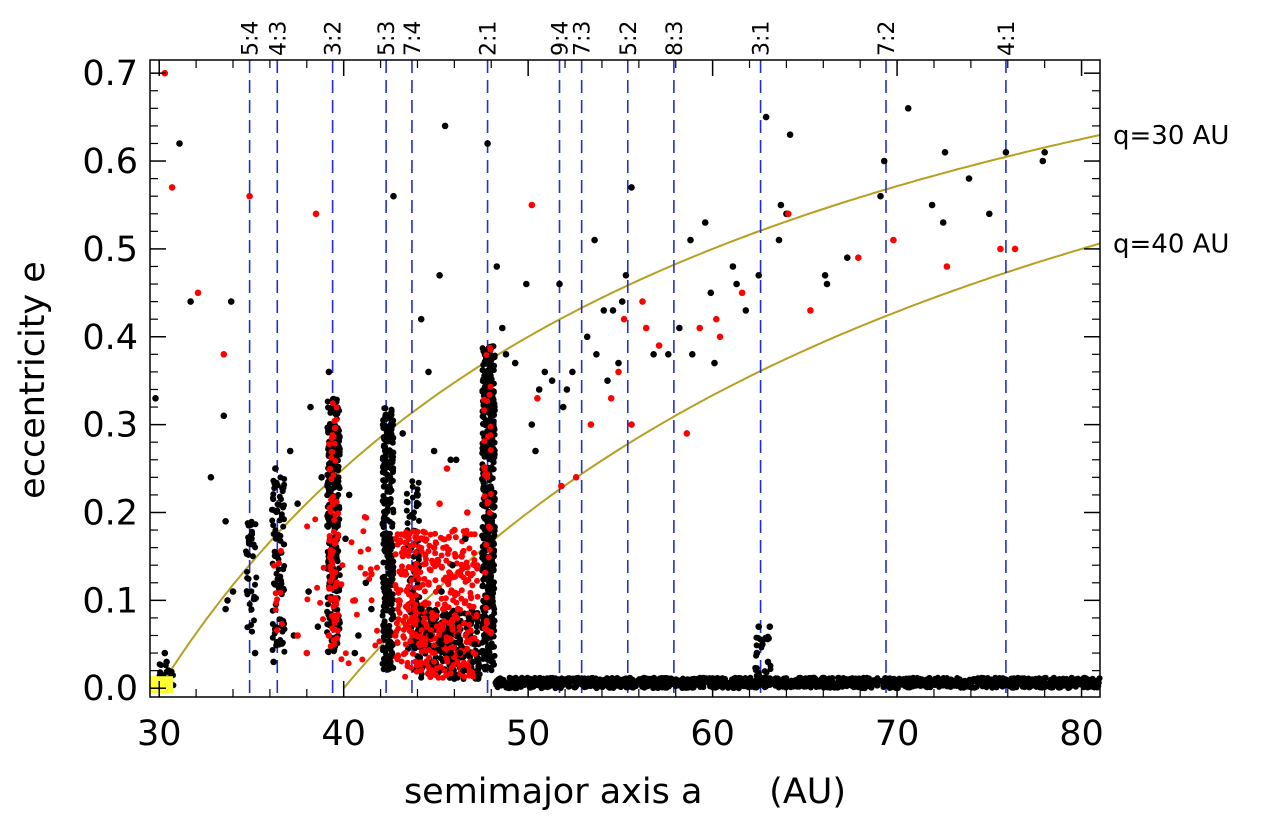 This screenshot has height=818, width=1275. What do you see at coordinates (159, 734) in the screenshot?
I see `x-tick-label: 30` at bounding box center [159, 734].